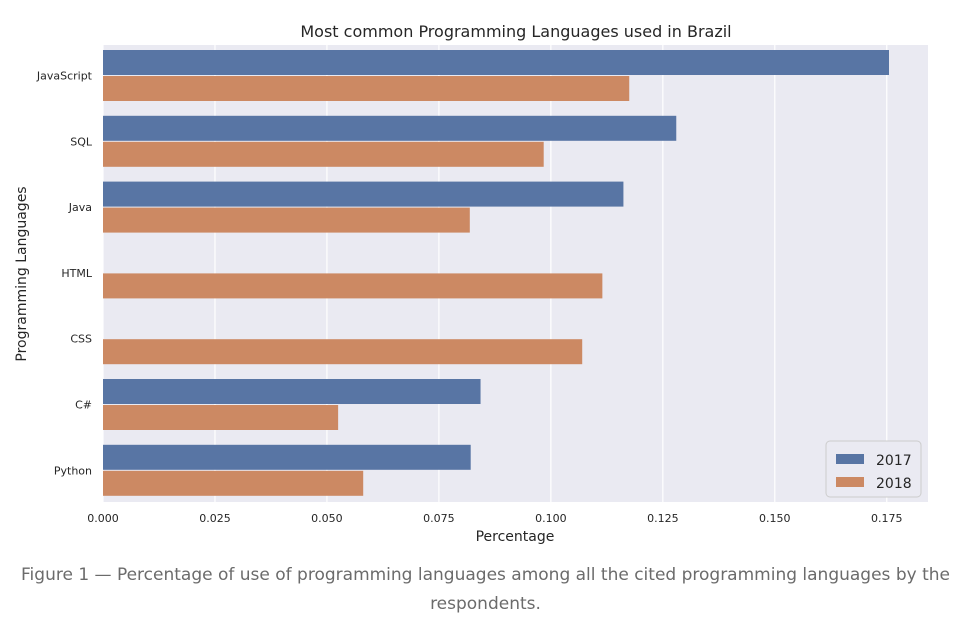  What do you see at coordinates (494, 518) in the screenshot?
I see `x-axis-tick-labels: 0.000 0.025 0.050 0.075 0.100 0.125 0.150 0.175` at bounding box center [494, 518].